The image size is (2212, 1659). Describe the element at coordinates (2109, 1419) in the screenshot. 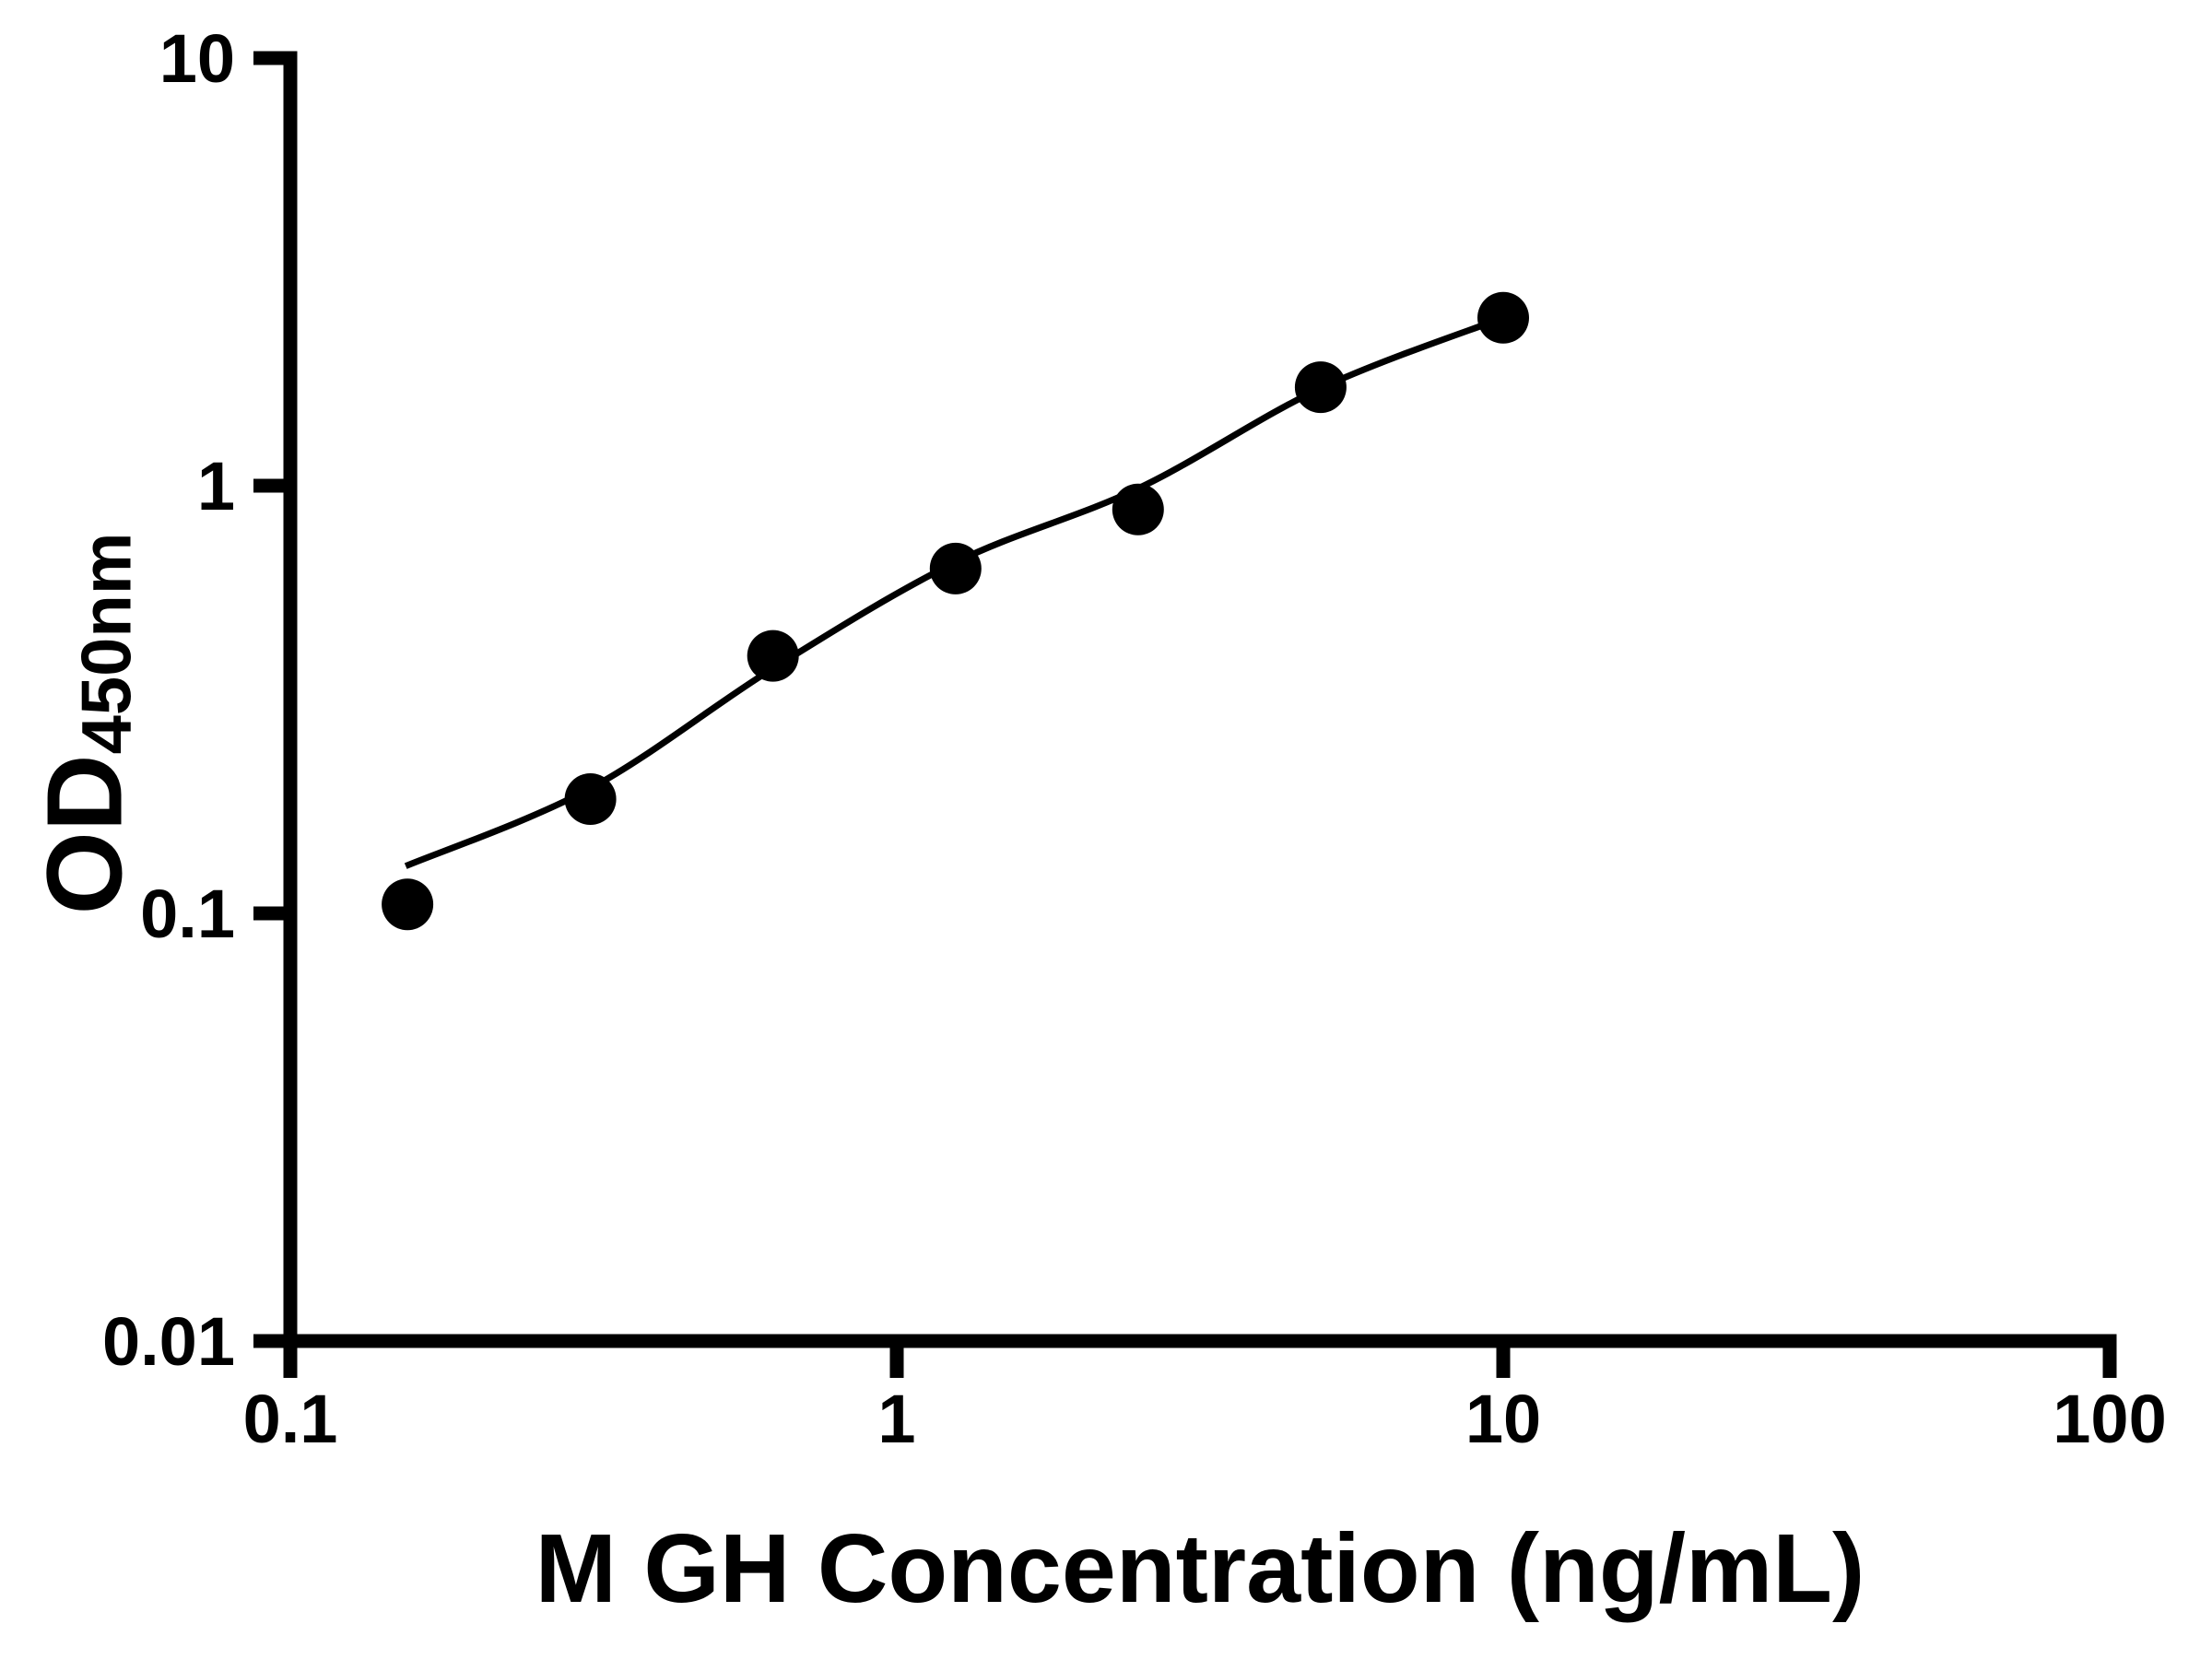

I see `x-tick-label-100: 100` at that location.